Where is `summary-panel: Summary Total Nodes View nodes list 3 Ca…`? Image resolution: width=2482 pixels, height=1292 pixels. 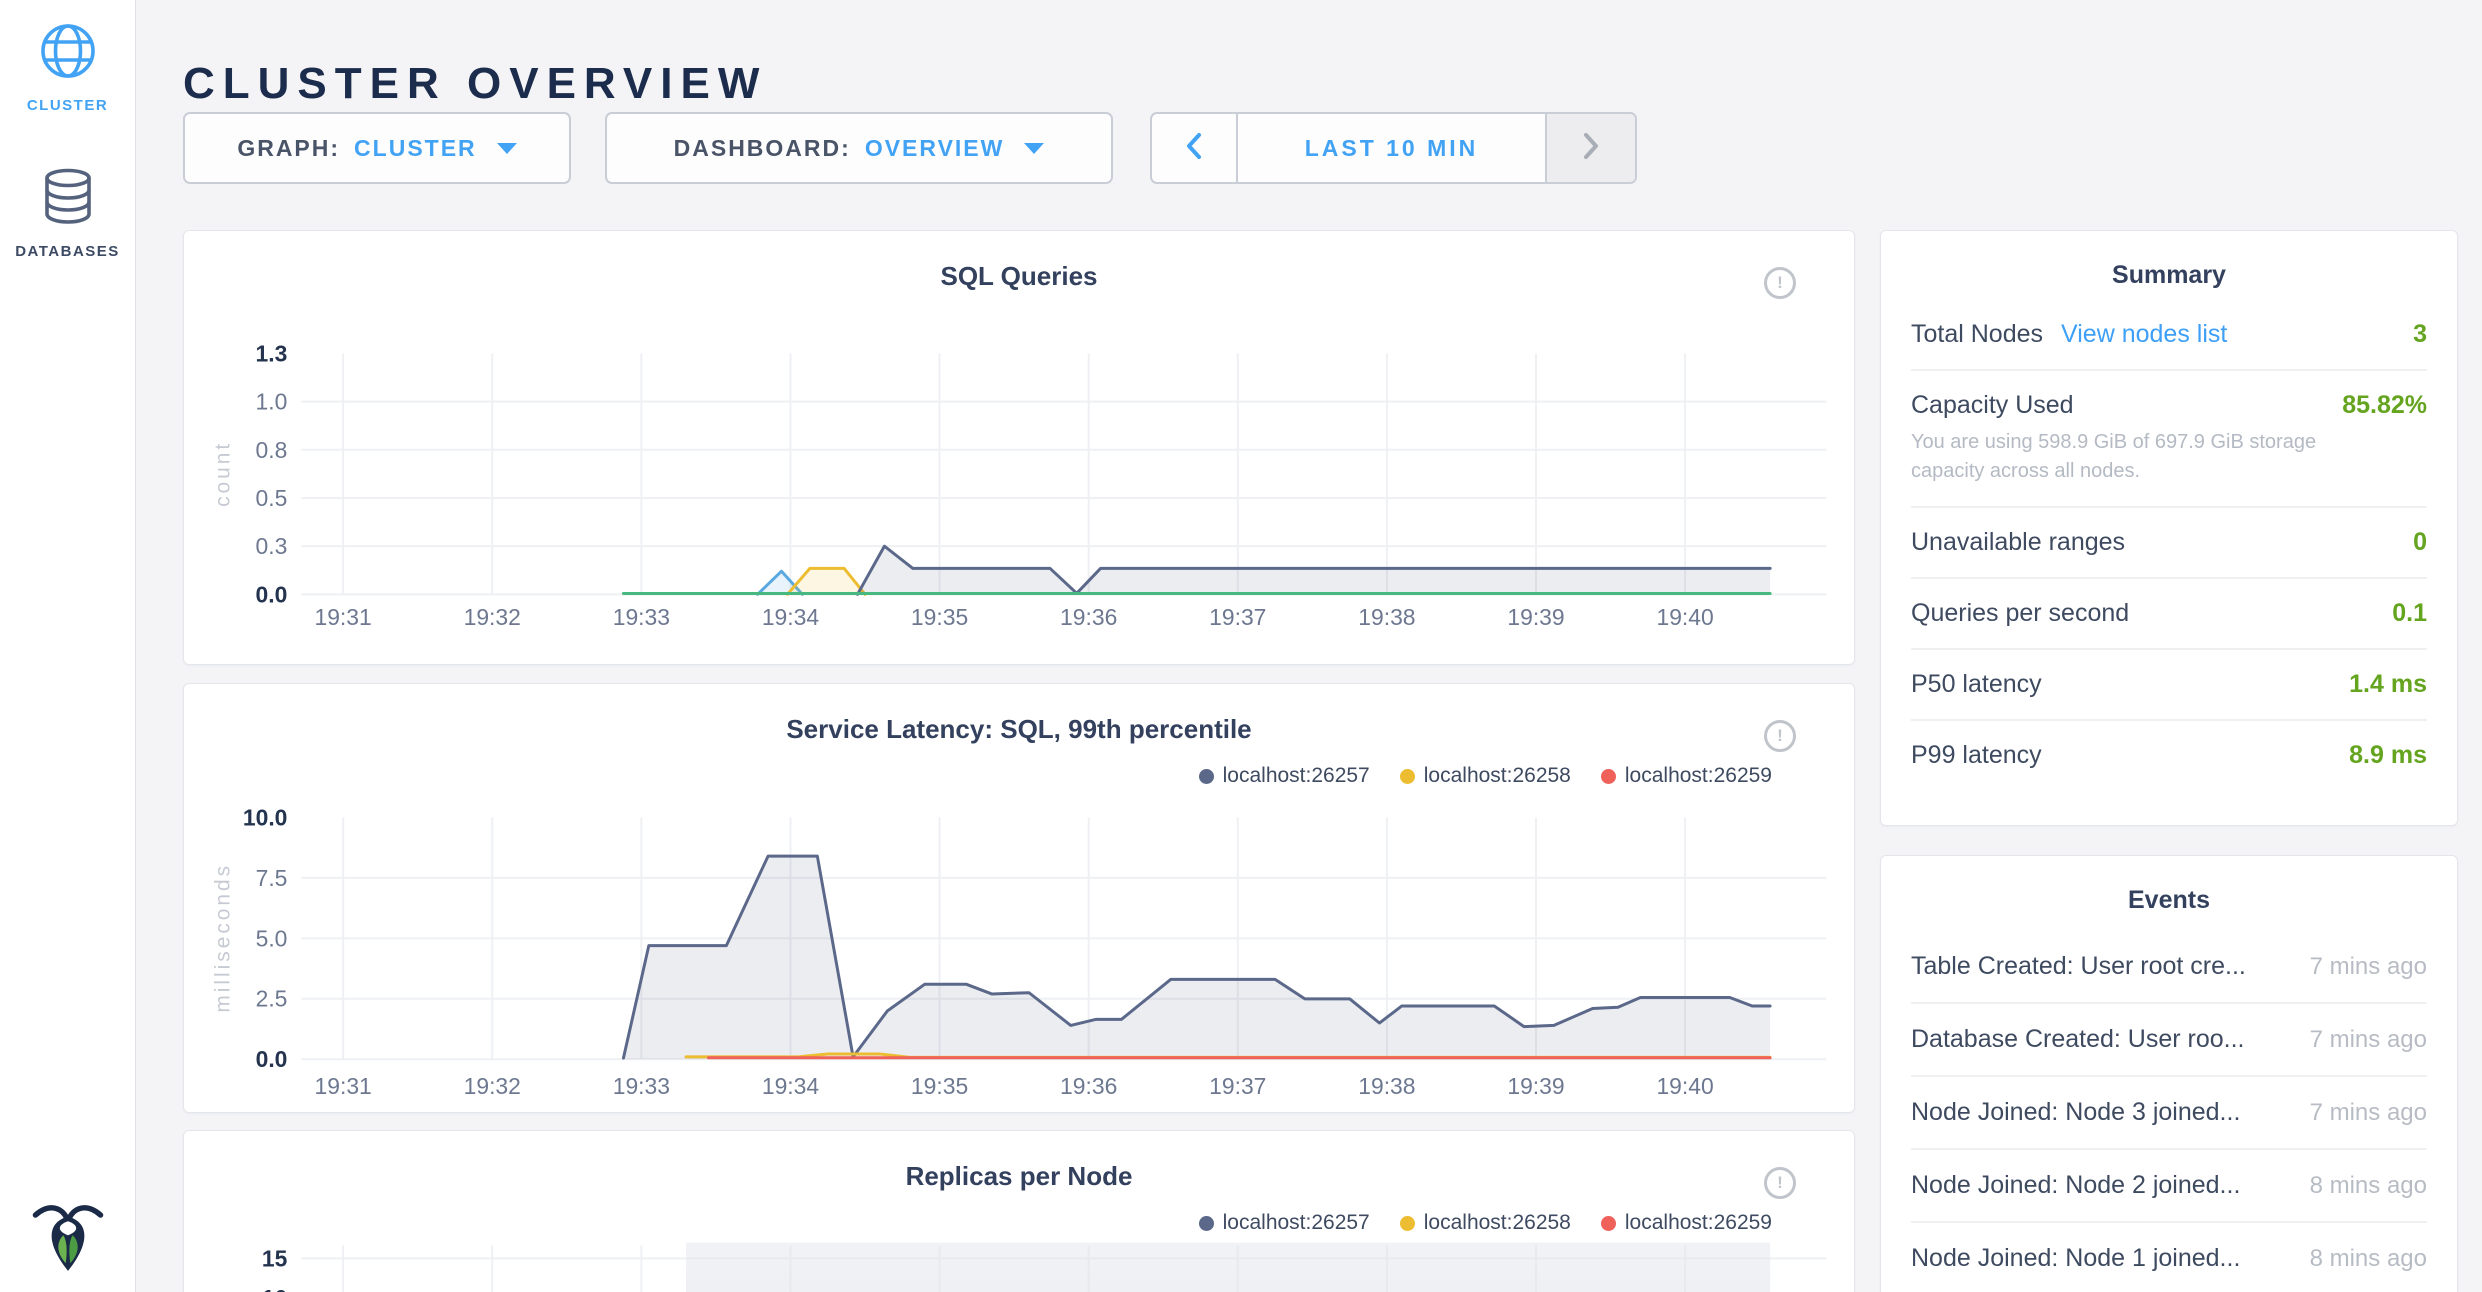 summary-panel: Summary Total Nodes View nodes list 3 Ca… is located at coordinates (2169, 528).